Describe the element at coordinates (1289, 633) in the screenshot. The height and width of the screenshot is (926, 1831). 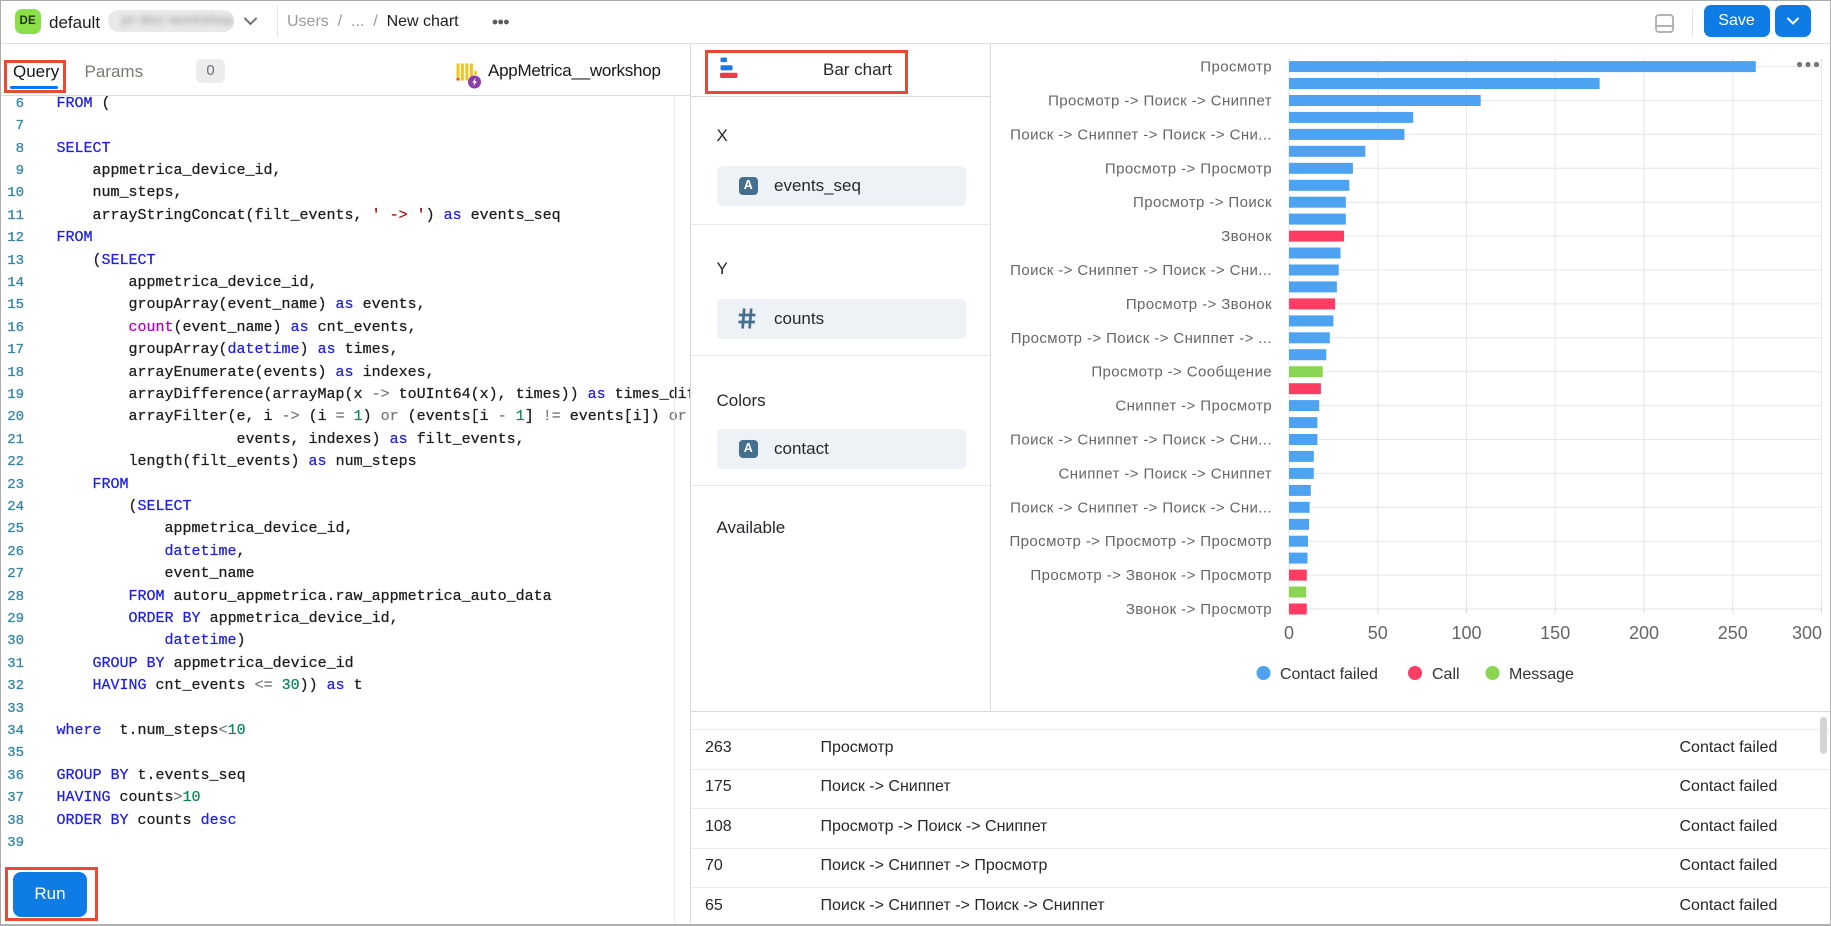
I see `svg-text: 0` at that location.